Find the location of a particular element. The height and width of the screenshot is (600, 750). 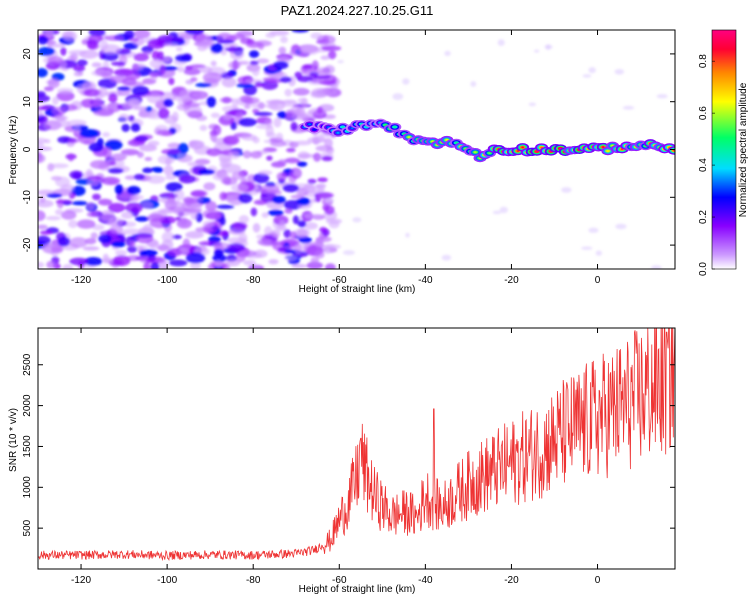

y-tick-label: 2500 is located at coordinates (27, 364).